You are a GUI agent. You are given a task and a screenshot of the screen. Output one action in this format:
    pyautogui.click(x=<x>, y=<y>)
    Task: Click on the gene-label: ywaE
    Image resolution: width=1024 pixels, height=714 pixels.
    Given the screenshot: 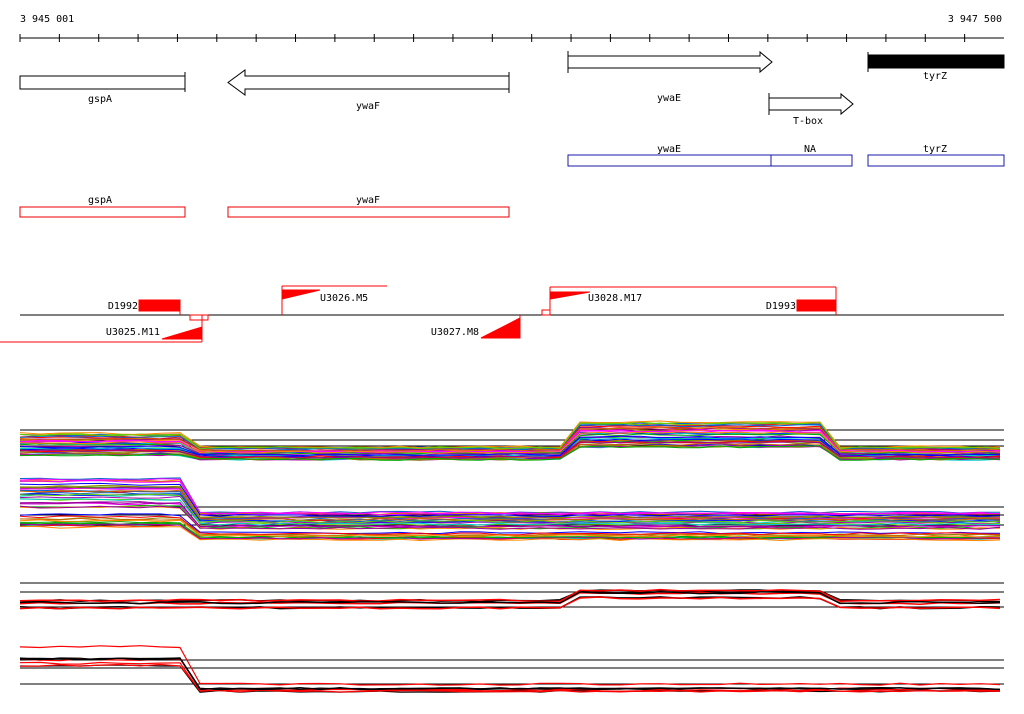 What is the action you would take?
    pyautogui.click(x=669, y=98)
    